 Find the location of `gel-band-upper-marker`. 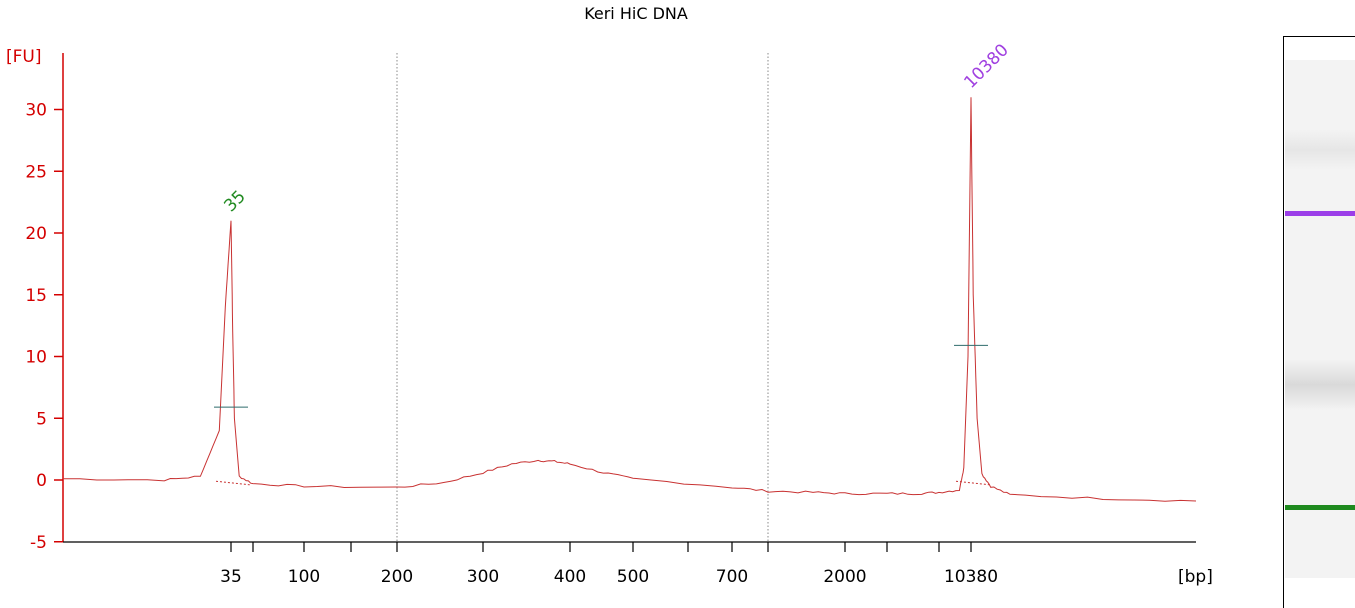

gel-band-upper-marker is located at coordinates (1320, 213).